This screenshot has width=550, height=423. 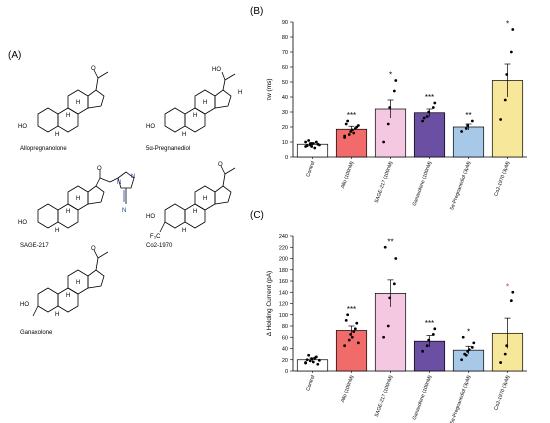 What do you see at coordinates (64, 291) in the screenshot?
I see `molecule-ganaxolone: O HO H H H Ganaxolone` at bounding box center [64, 291].